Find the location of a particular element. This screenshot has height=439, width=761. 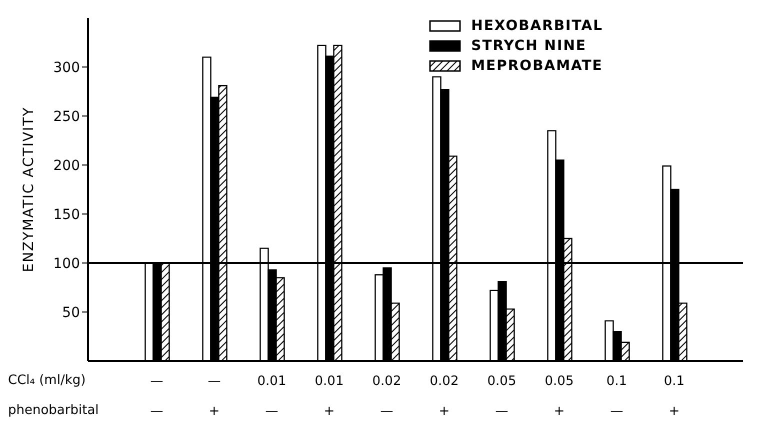

x-tick-label: 0.02 + is located at coordinates (444, 396).